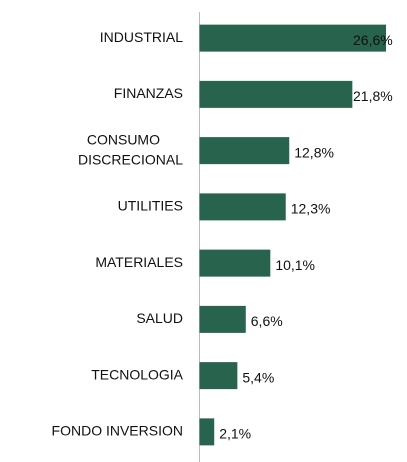 The width and height of the screenshot is (407, 462). Describe the element at coordinates (373, 40) in the screenshot. I see `value-label: 26,6%` at that location.